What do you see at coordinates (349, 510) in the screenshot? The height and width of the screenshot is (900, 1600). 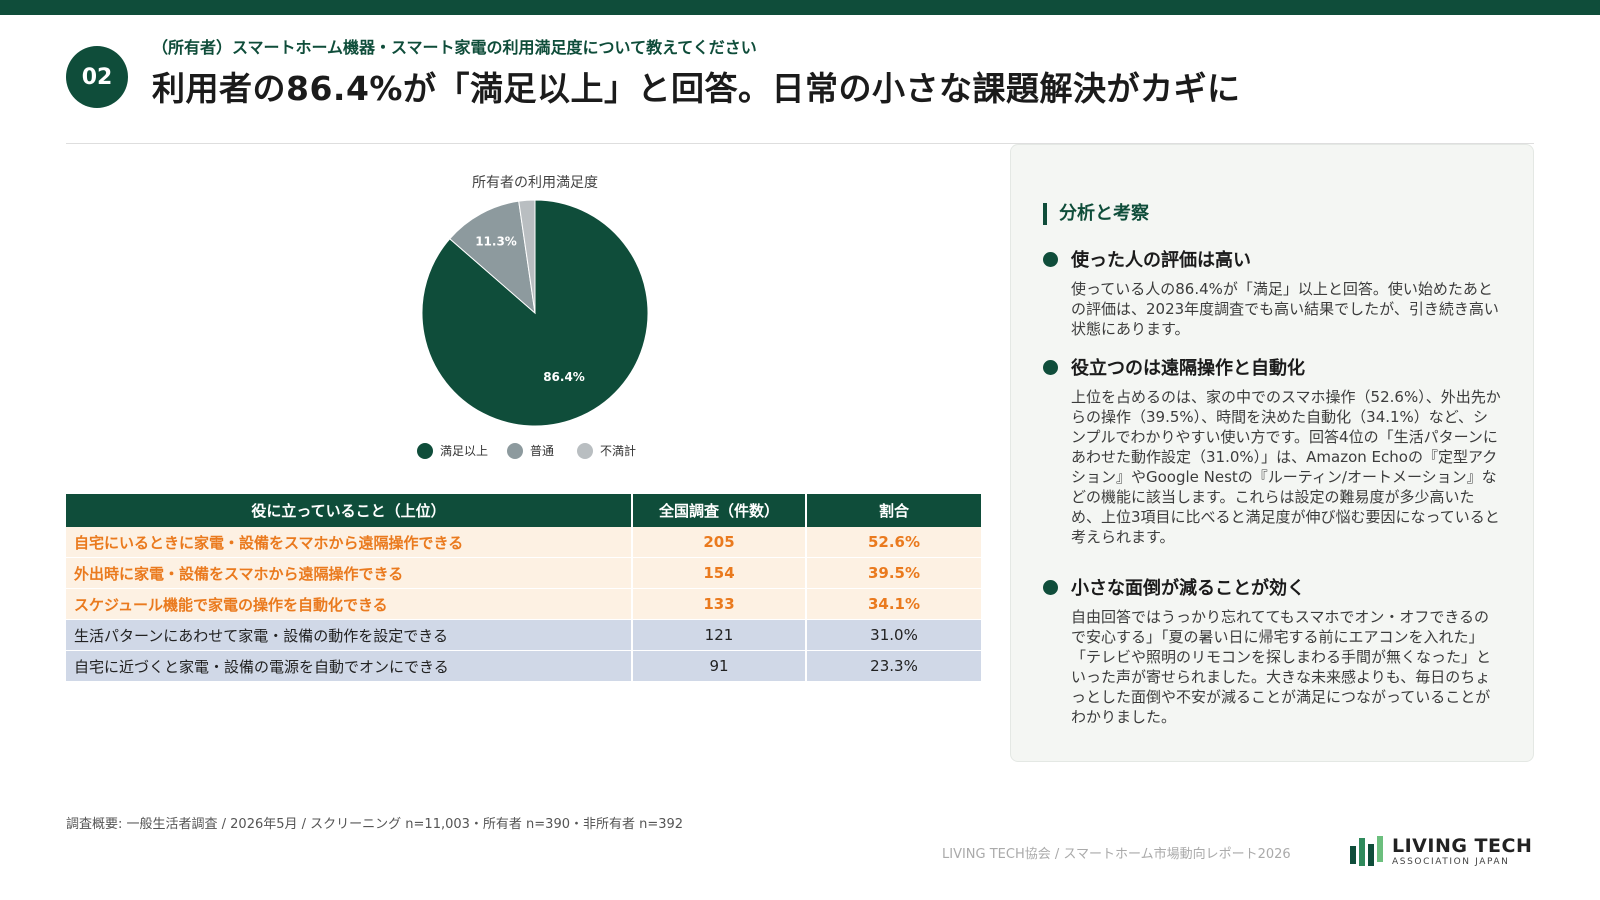 I see `header-item: 役に立っていること（上位）` at bounding box center [349, 510].